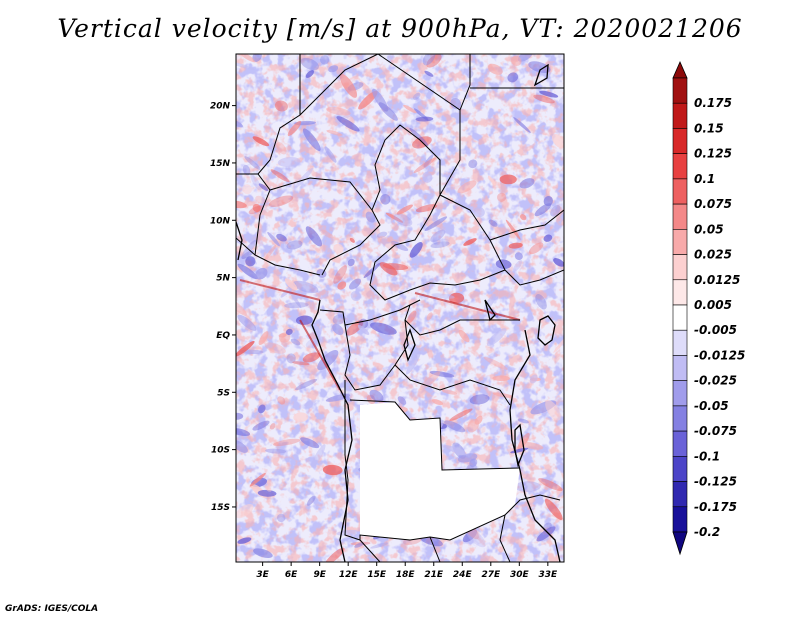 The height and width of the screenshot is (618, 800). What do you see at coordinates (704, 179) in the screenshot?
I see `colorbar-label: 0.1` at bounding box center [704, 179].